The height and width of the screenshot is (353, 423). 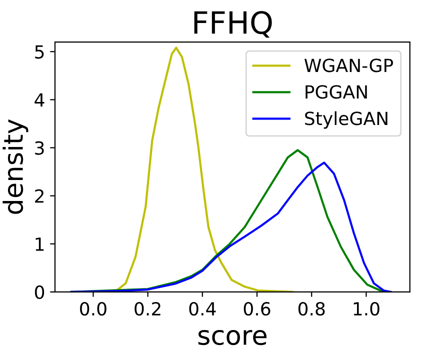 I want to click on x-tick-label: 0.6, so click(x=257, y=309).